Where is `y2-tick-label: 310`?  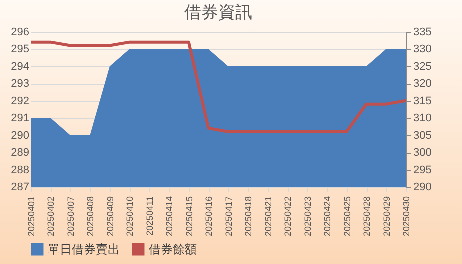 y2-tick-label: 310 is located at coordinates (423, 118).